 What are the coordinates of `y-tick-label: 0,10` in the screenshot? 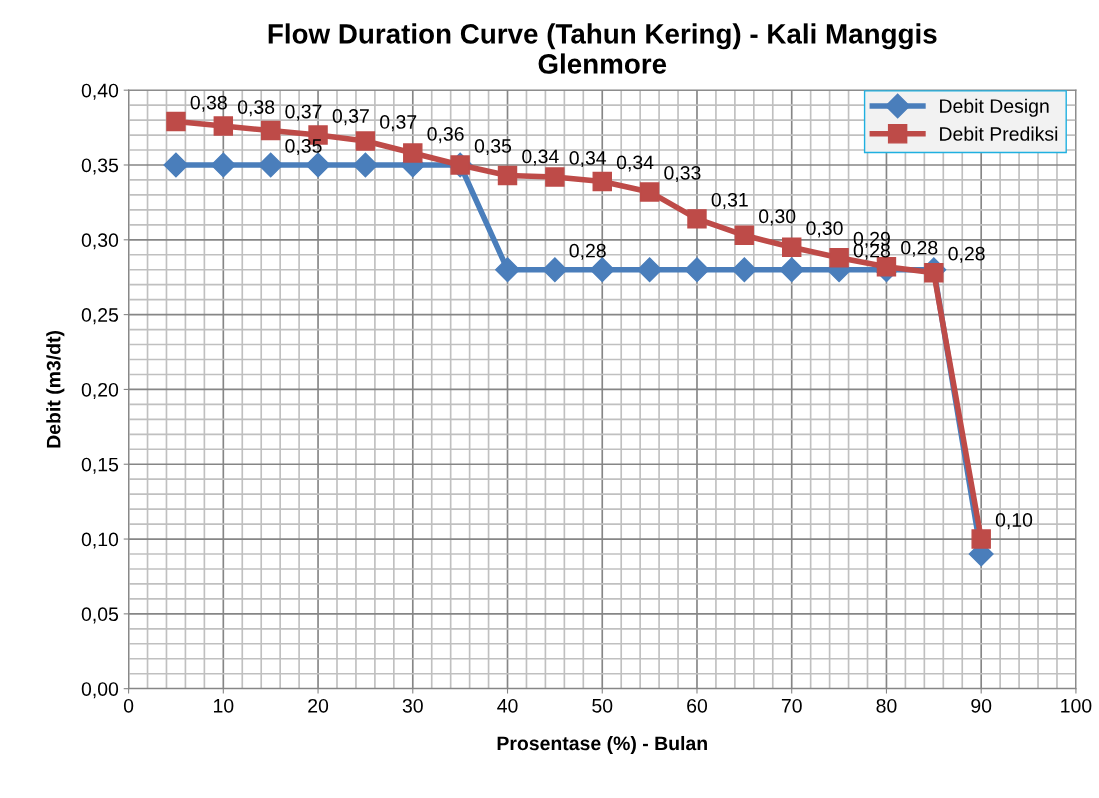 It's located at (100, 540).